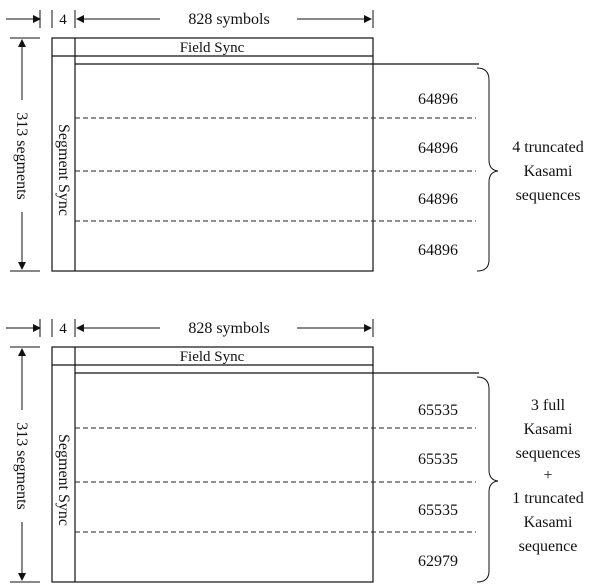  I want to click on brace-label-line: 4 truncated, so click(548, 147).